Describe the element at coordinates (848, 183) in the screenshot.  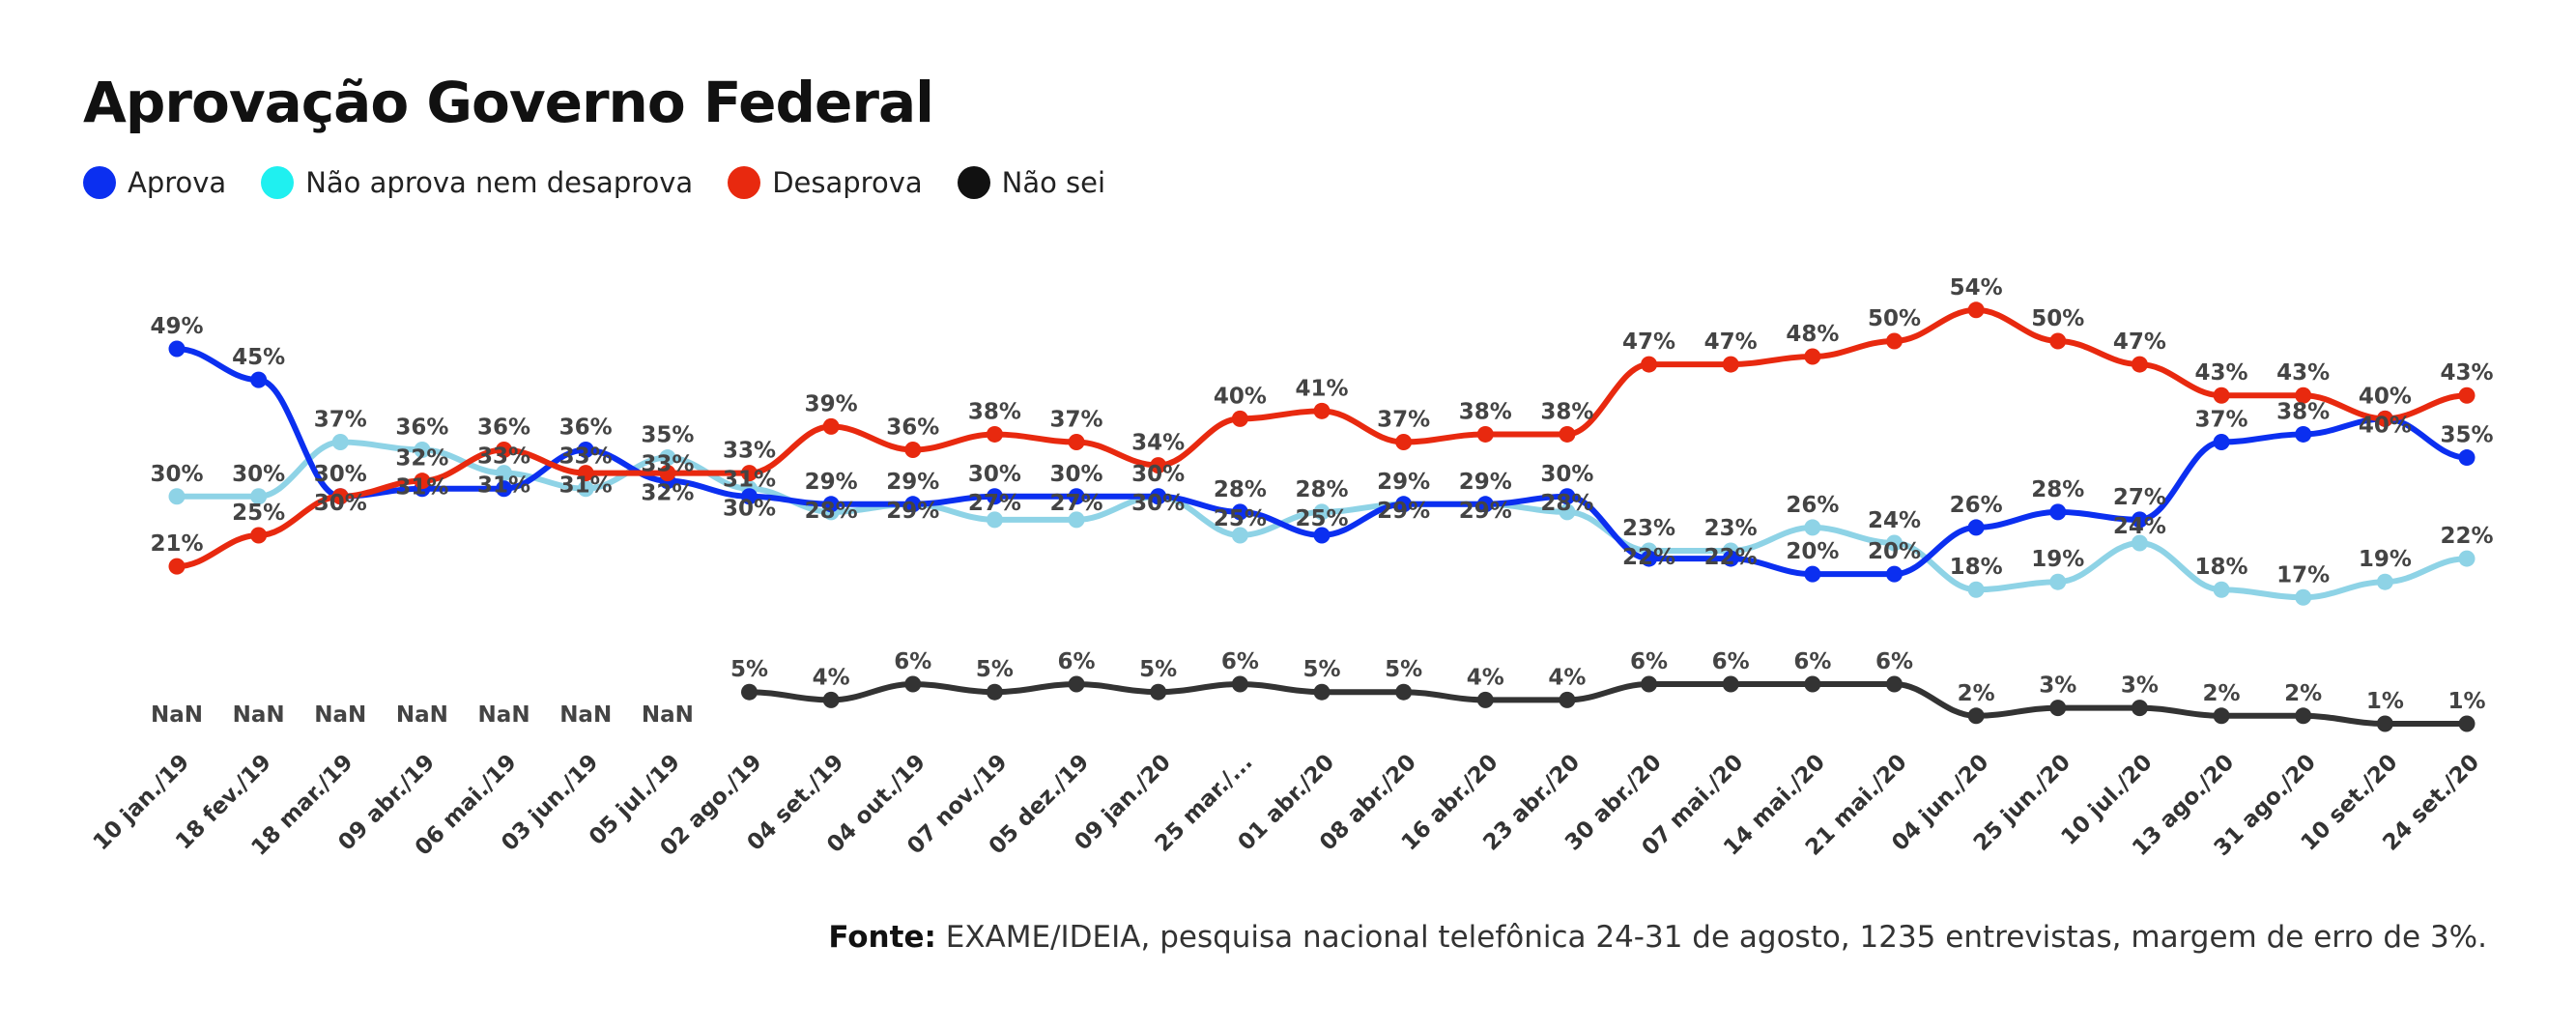
I see `legend-label: Desaprova` at that location.